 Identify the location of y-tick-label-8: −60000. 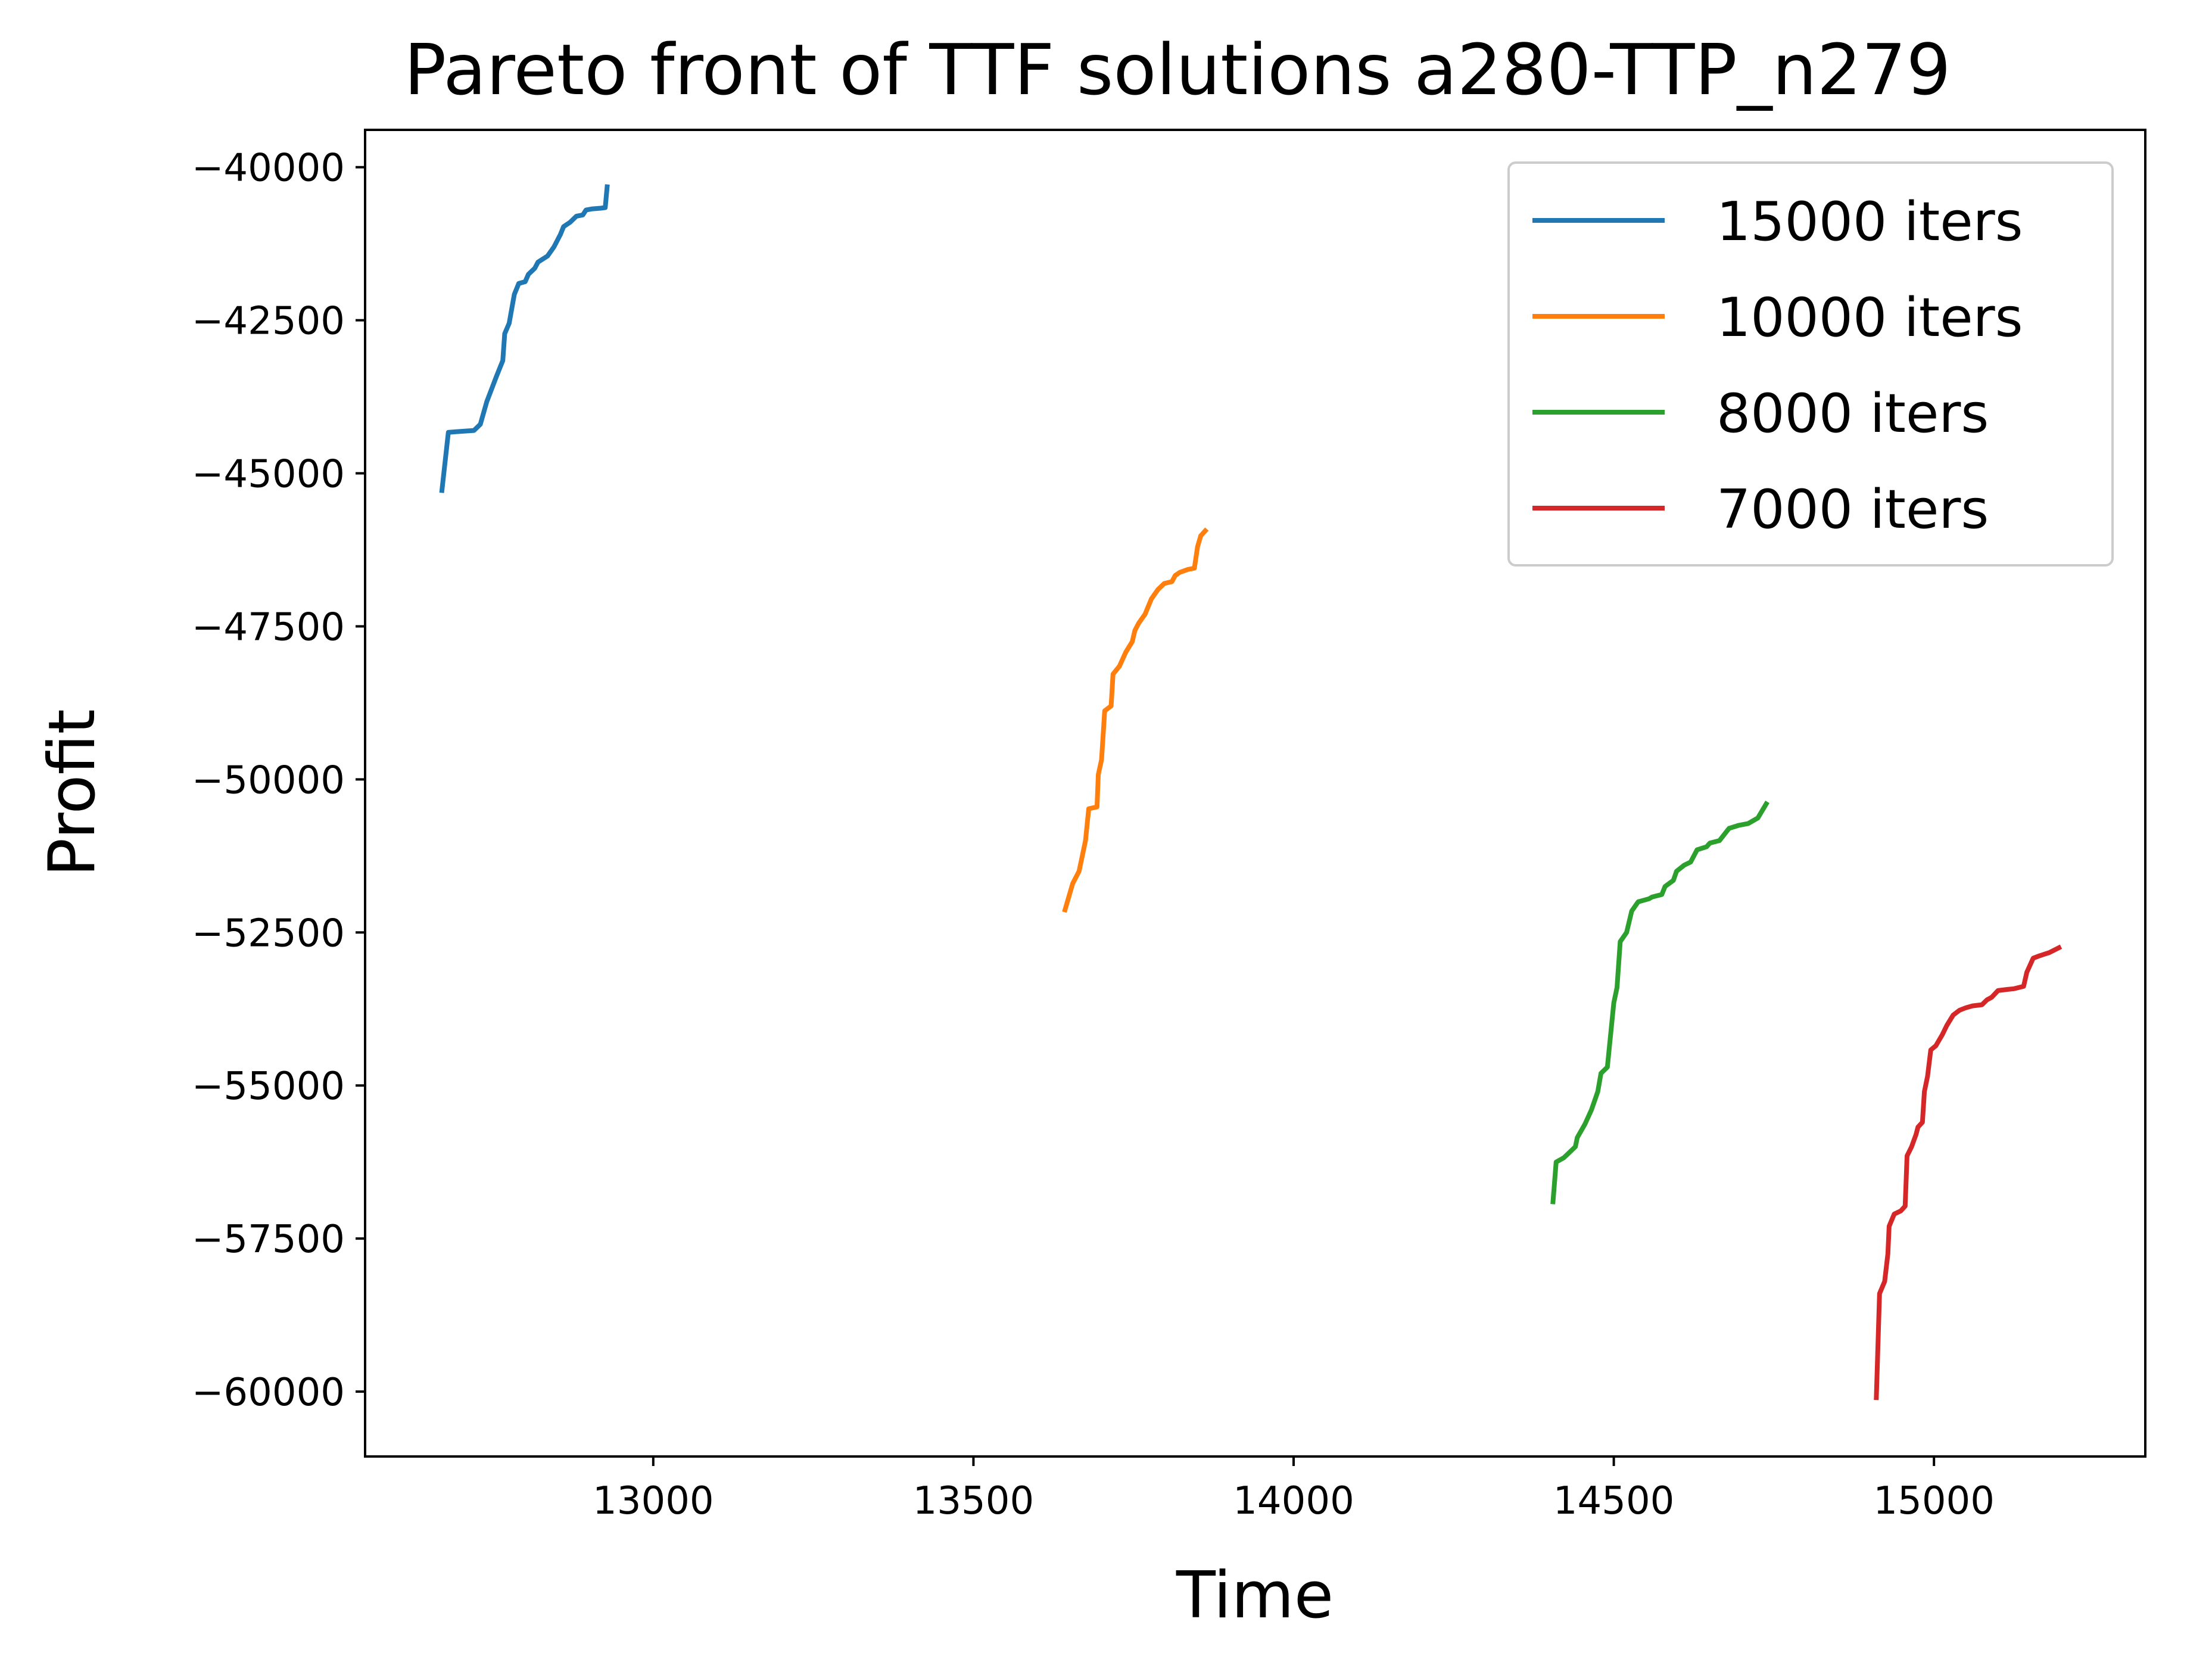
(269, 1393).